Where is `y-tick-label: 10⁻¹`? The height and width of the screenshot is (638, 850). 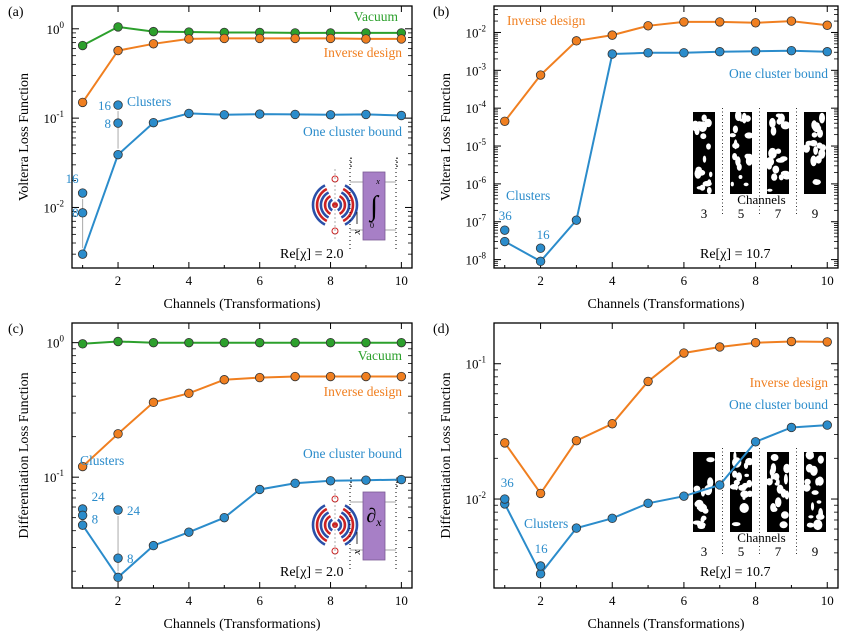 y-tick-label: 10⁻¹ is located at coordinates (54, 117).